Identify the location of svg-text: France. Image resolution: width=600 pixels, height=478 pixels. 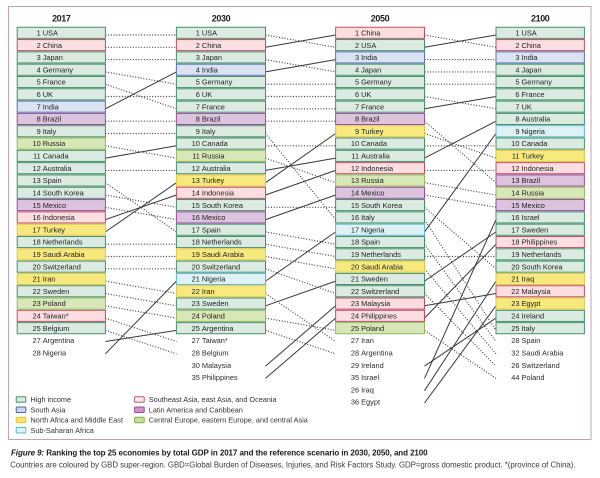
(213, 106).